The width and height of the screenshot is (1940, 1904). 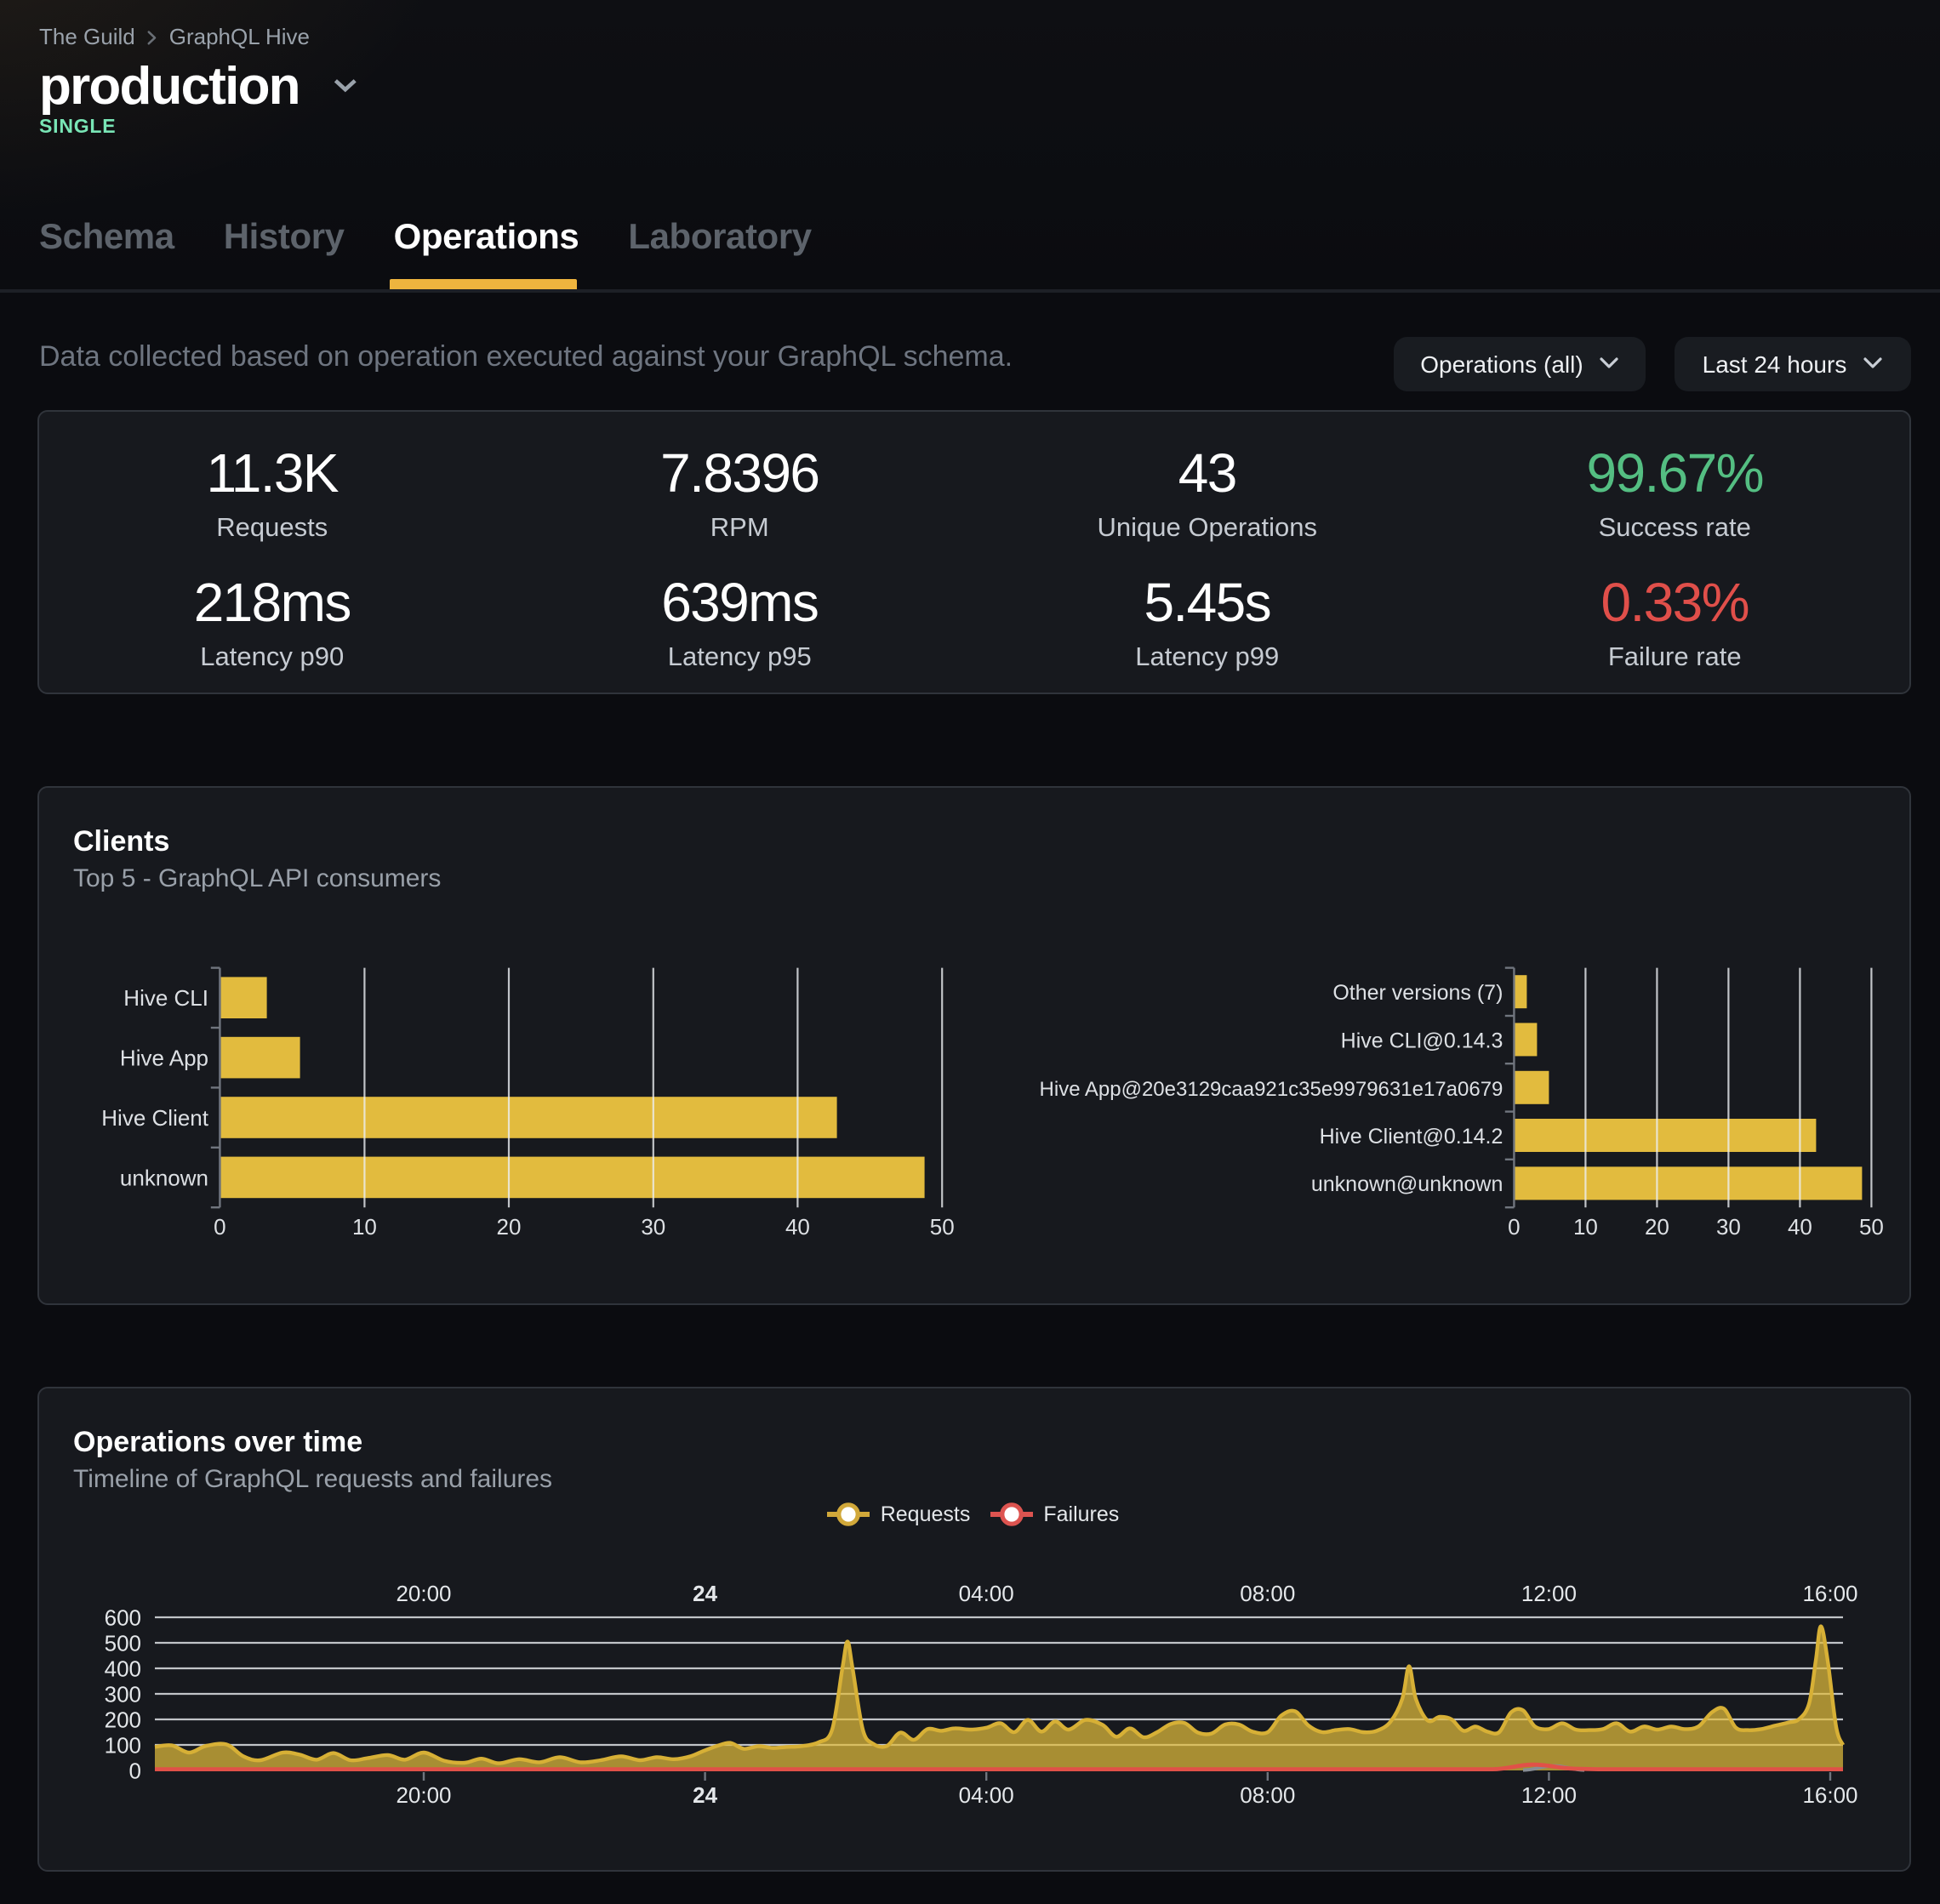 What do you see at coordinates (122, 1667) in the screenshot?
I see `svg-text: 400` at bounding box center [122, 1667].